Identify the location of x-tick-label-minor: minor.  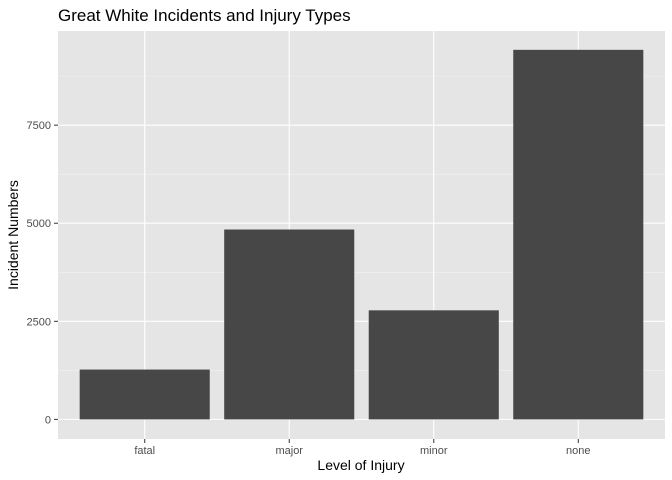
(434, 451).